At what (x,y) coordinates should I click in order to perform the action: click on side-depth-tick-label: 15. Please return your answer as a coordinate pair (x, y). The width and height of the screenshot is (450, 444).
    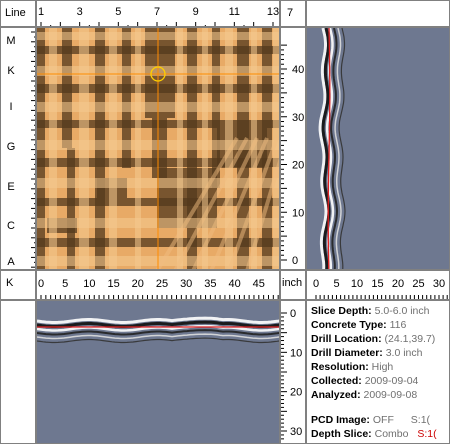
    Looking at the image, I should click on (377, 284).